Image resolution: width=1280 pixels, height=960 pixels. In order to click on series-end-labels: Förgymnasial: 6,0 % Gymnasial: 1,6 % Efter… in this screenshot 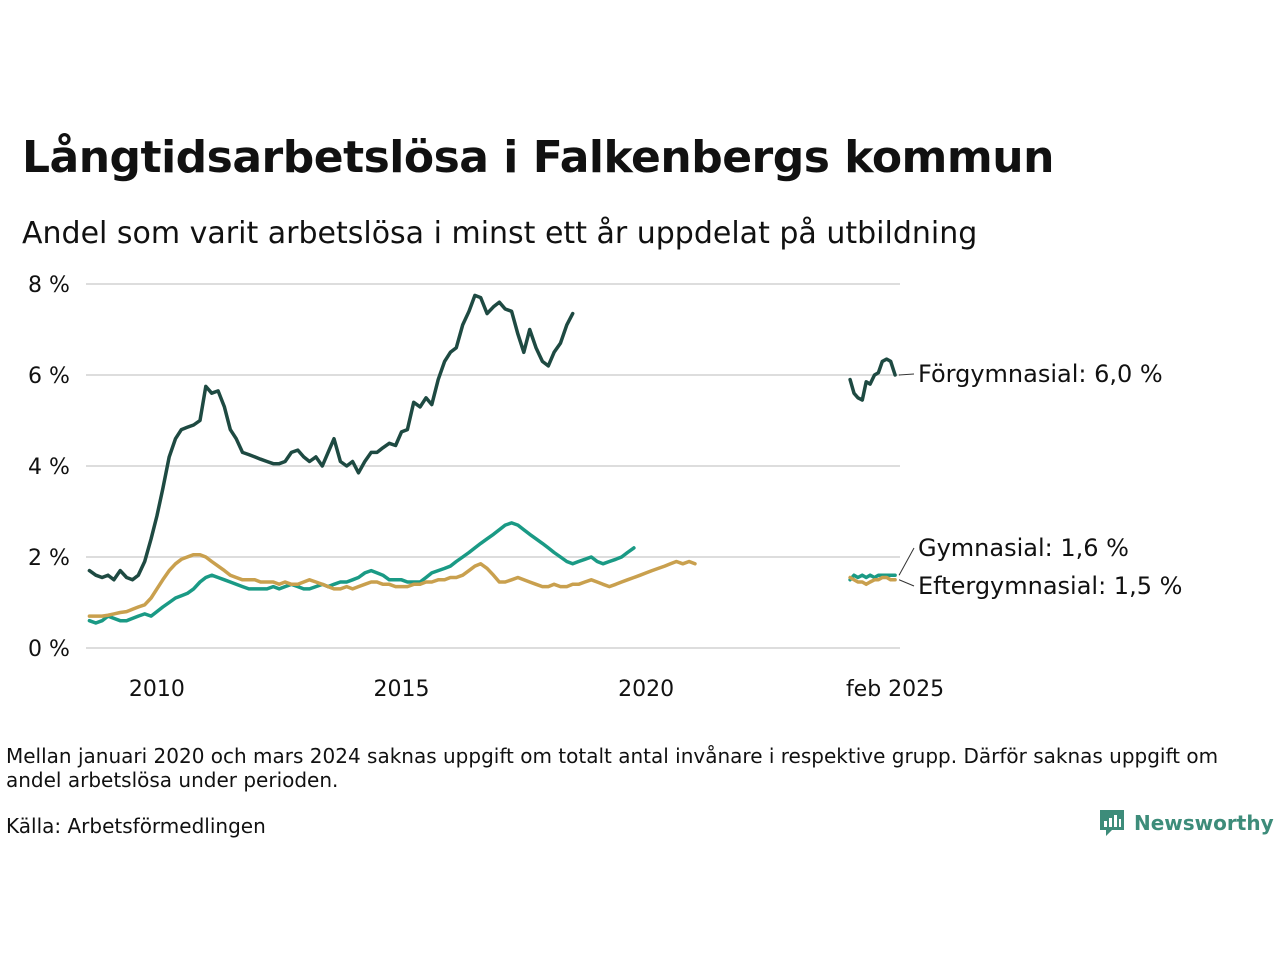, I will do `click(1040, 480)`.